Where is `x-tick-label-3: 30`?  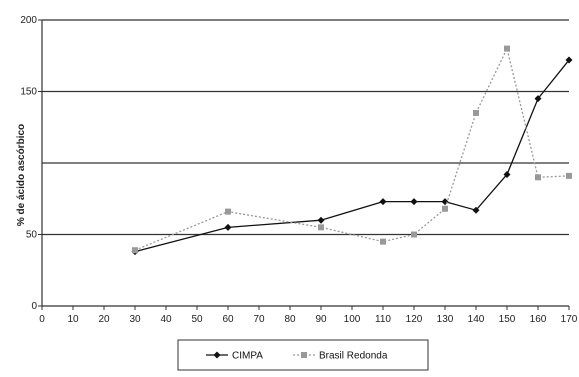
x-tick-label-3: 30 is located at coordinates (135, 319).